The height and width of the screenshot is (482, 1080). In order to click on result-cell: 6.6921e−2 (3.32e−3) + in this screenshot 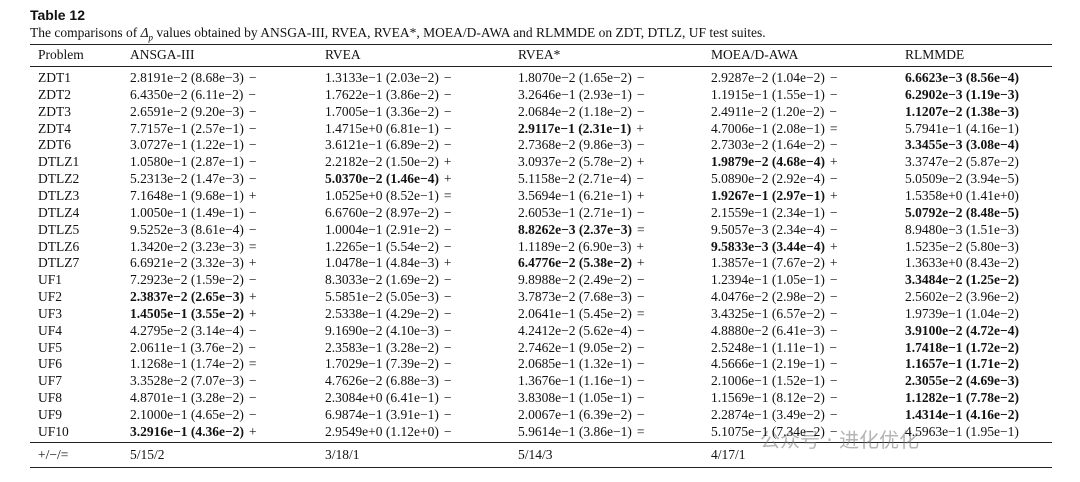, I will do `click(193, 263)`.